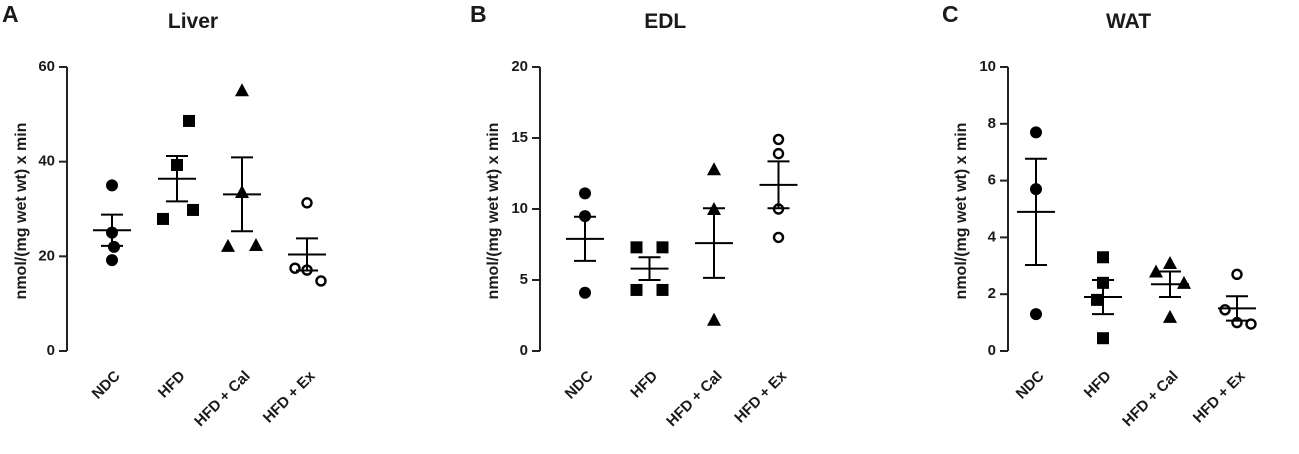 Image resolution: width=1299 pixels, height=454 pixels. I want to click on panel-label: B, so click(478, 14).